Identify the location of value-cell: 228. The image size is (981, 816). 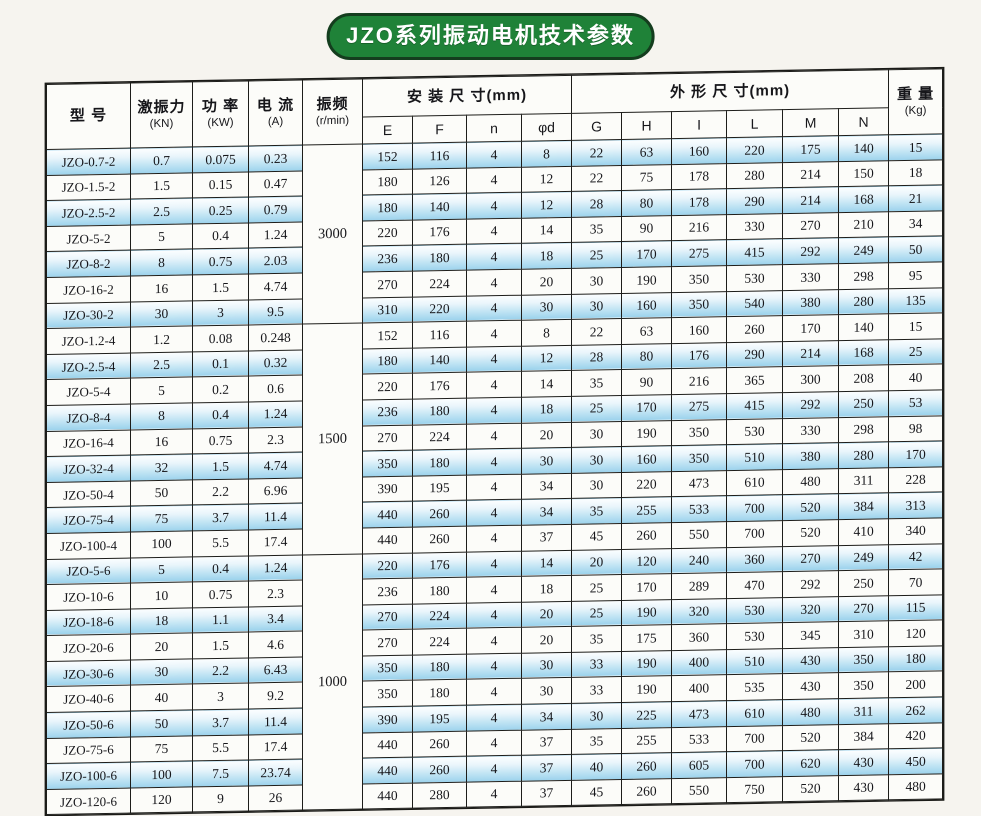
(915, 480).